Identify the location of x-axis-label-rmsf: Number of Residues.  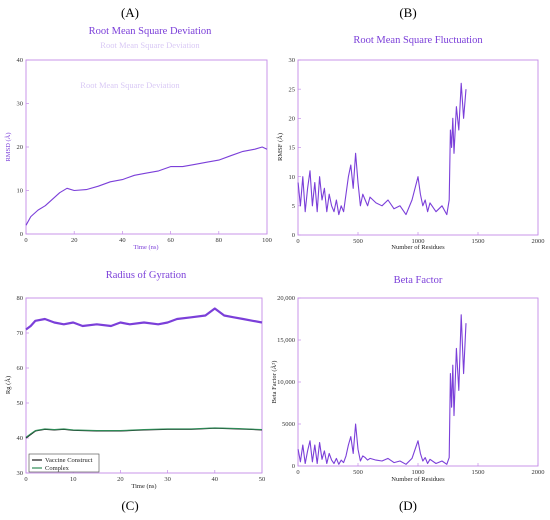
(418, 247).